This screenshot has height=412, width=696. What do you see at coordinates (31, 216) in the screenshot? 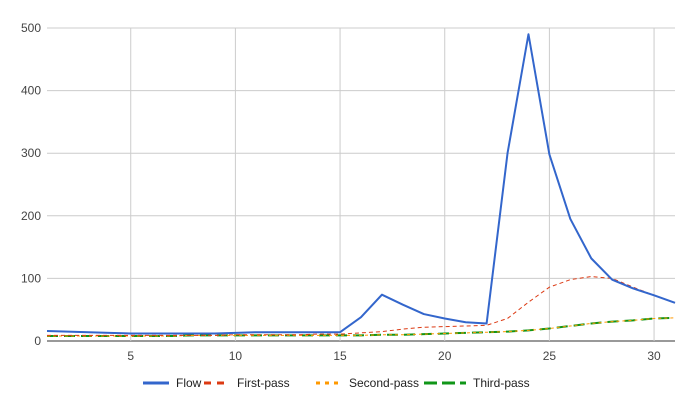
I see `y-tick-label: 200` at bounding box center [31, 216].